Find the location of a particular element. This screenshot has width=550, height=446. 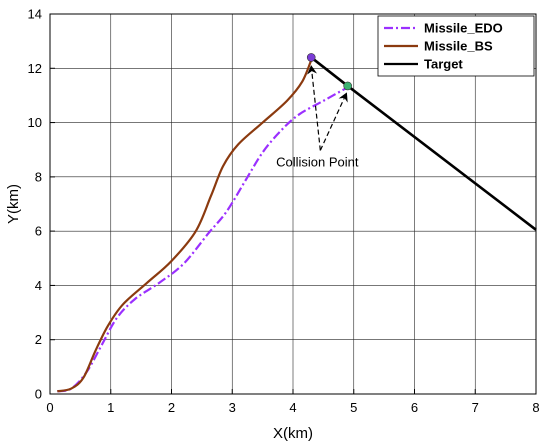

legend: Missile_EDO Missile_BS Target is located at coordinates (456, 46).